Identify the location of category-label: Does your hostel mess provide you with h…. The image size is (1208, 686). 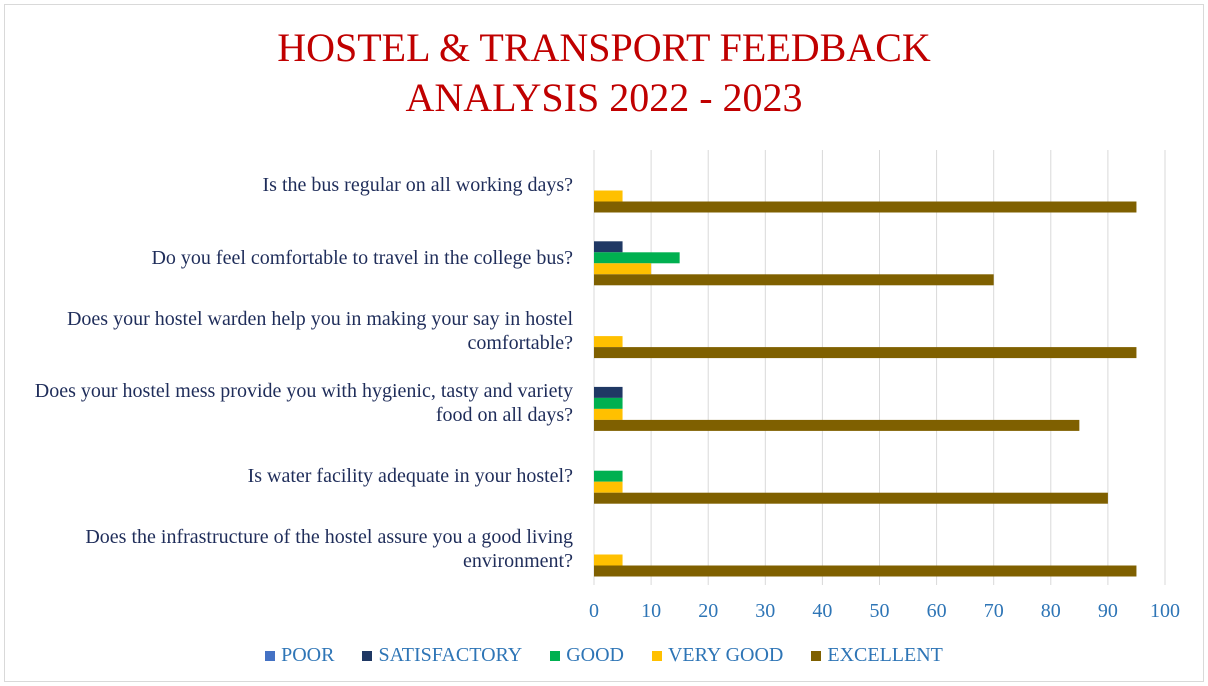
(303, 403).